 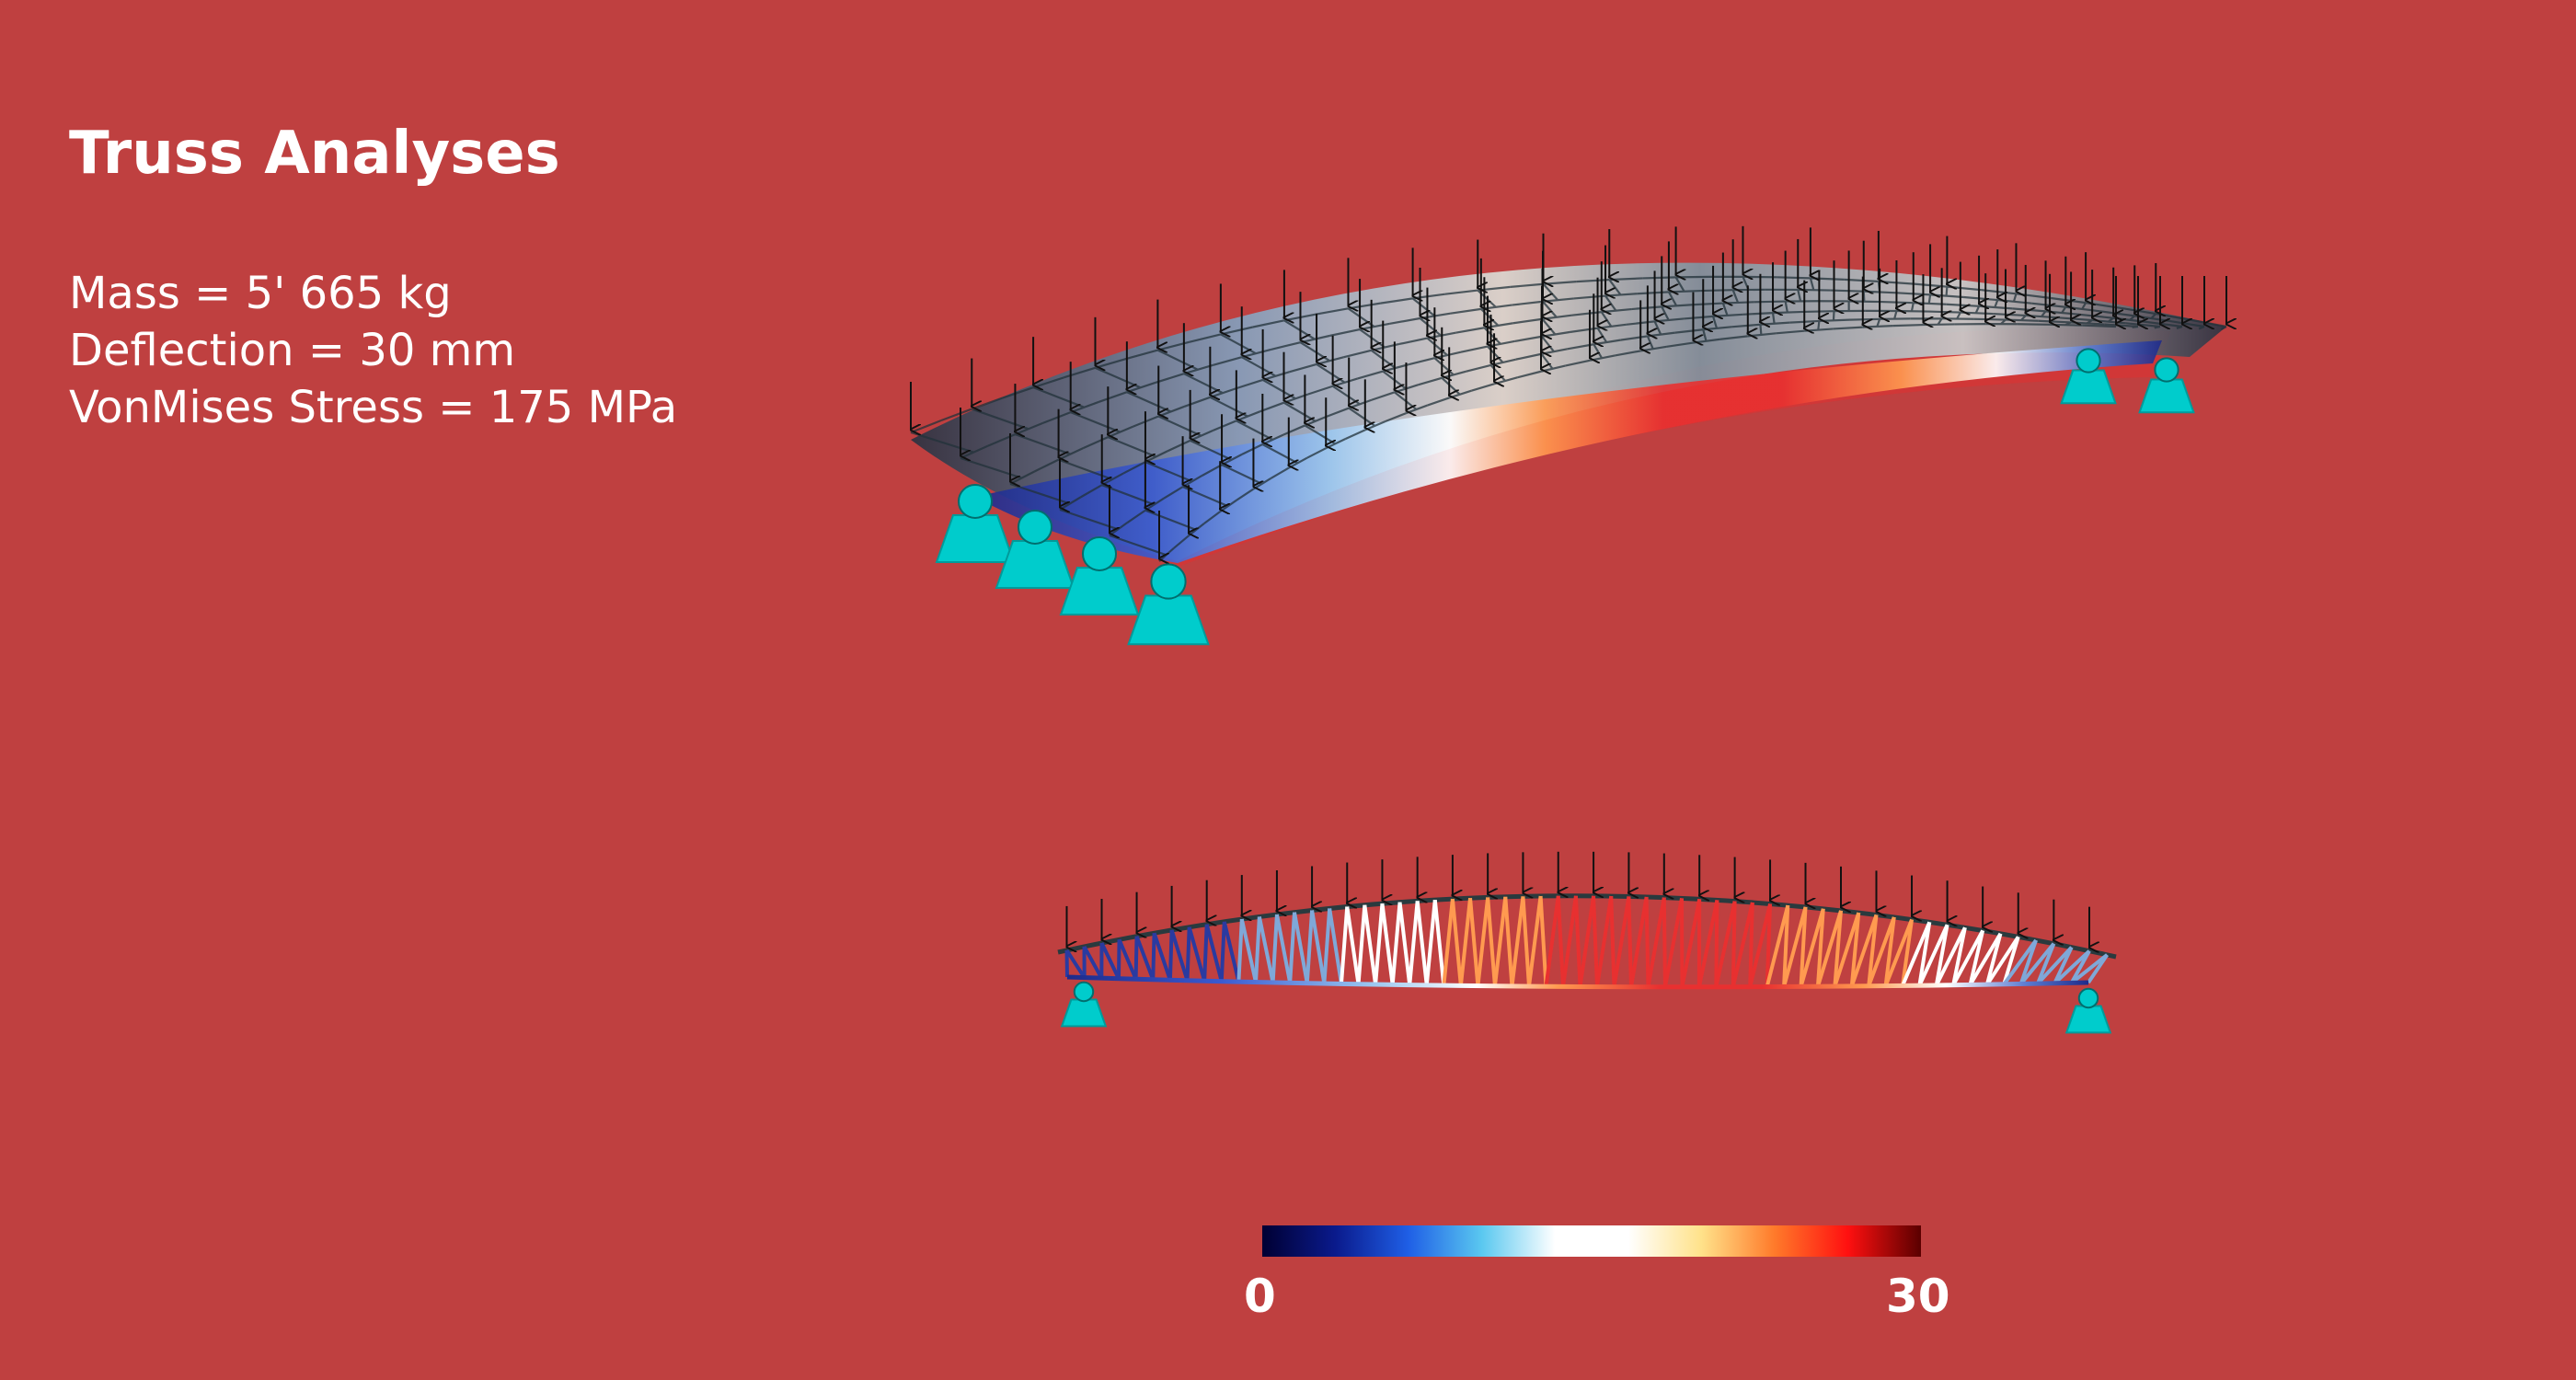 I want to click on colorbar-max-label: 30, so click(x=1918, y=1296).